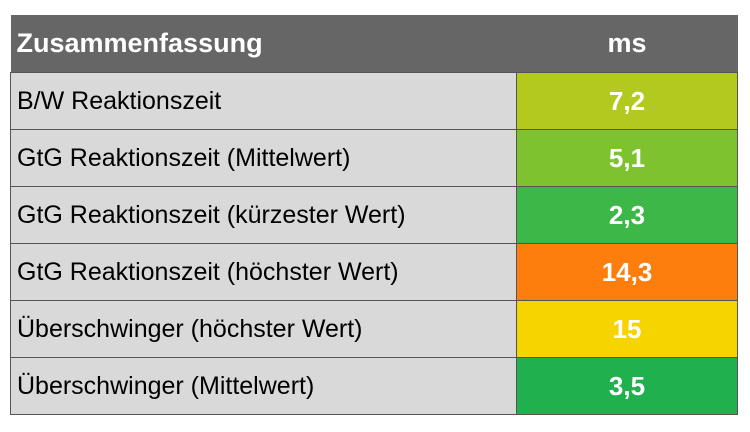 The width and height of the screenshot is (750, 432). What do you see at coordinates (627, 158) in the screenshot?
I see `value-cell: 5,1` at bounding box center [627, 158].